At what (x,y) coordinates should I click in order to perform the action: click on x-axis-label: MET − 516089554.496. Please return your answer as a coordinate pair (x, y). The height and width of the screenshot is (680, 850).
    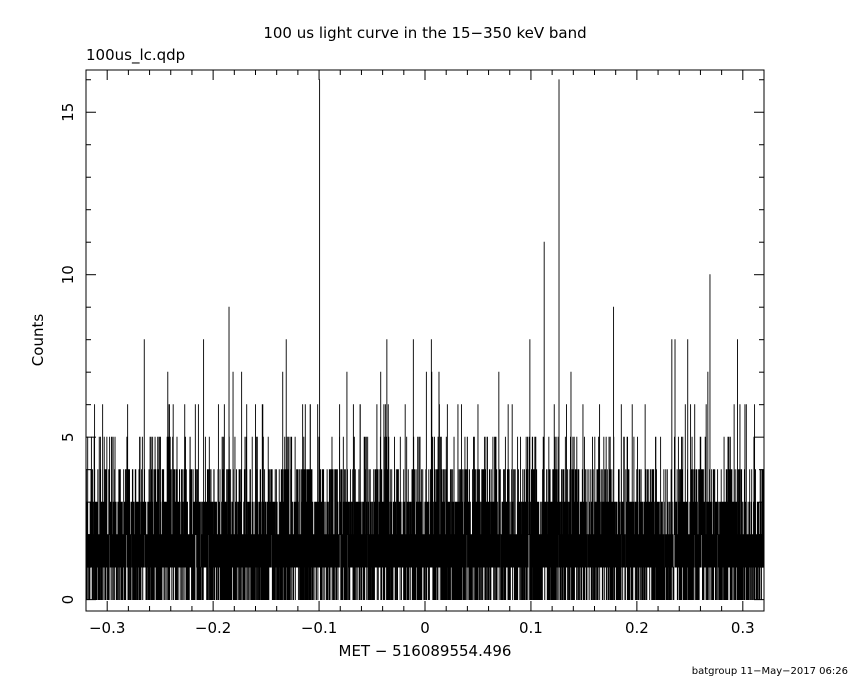
    Looking at the image, I should click on (425, 651).